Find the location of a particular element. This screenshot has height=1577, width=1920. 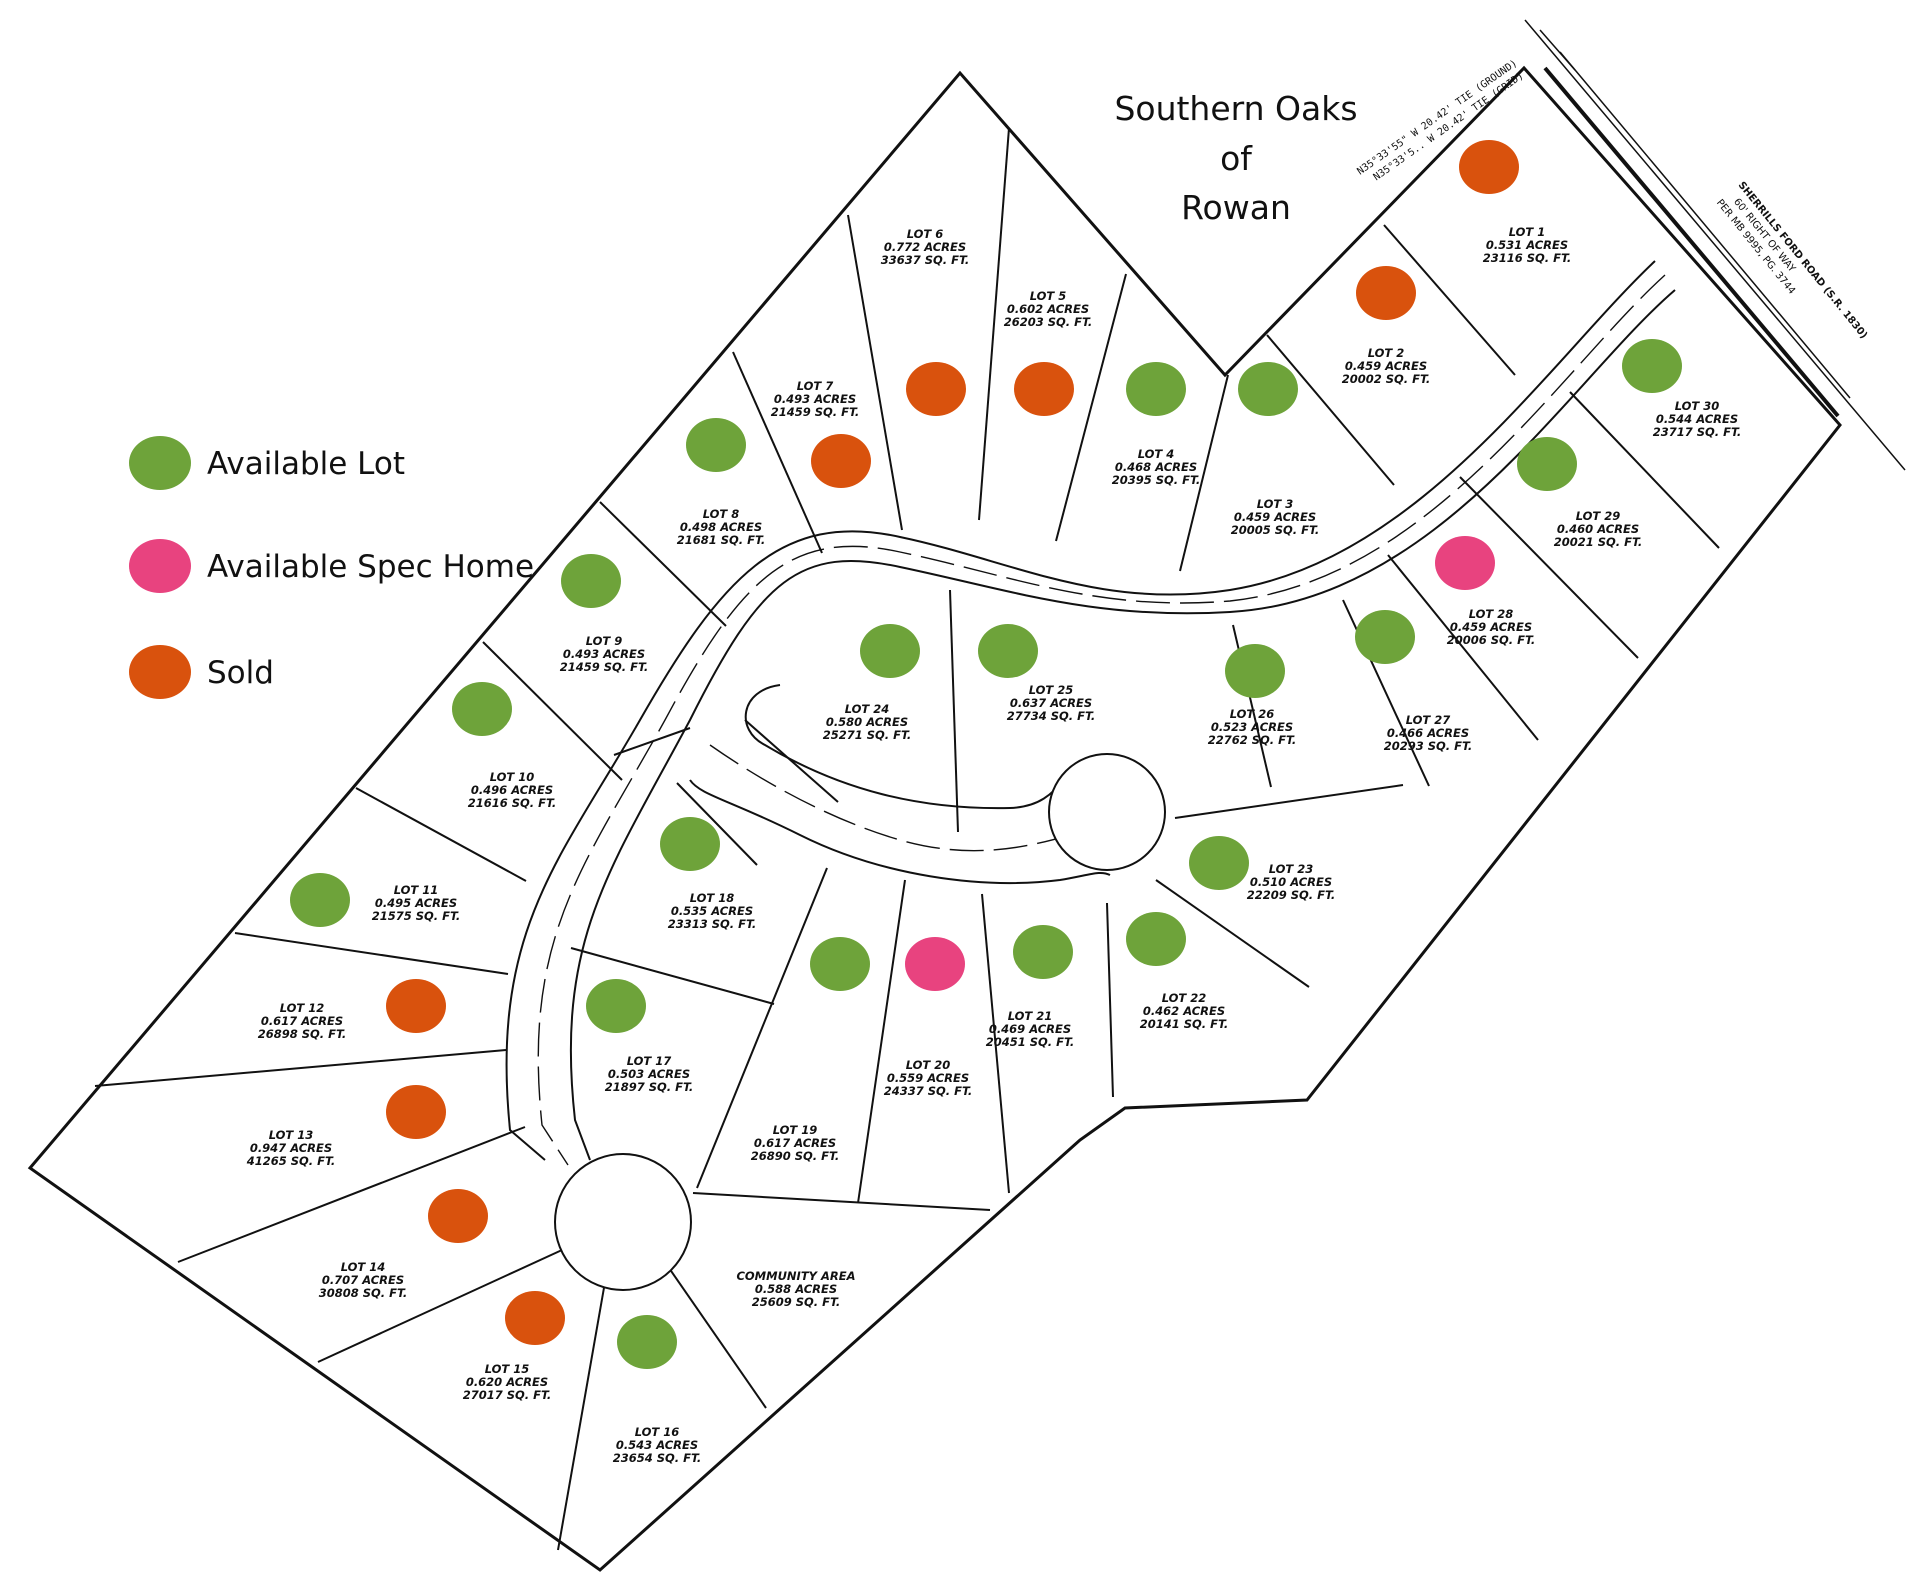

lot-number: LOT 4 is located at coordinates (1156, 454).